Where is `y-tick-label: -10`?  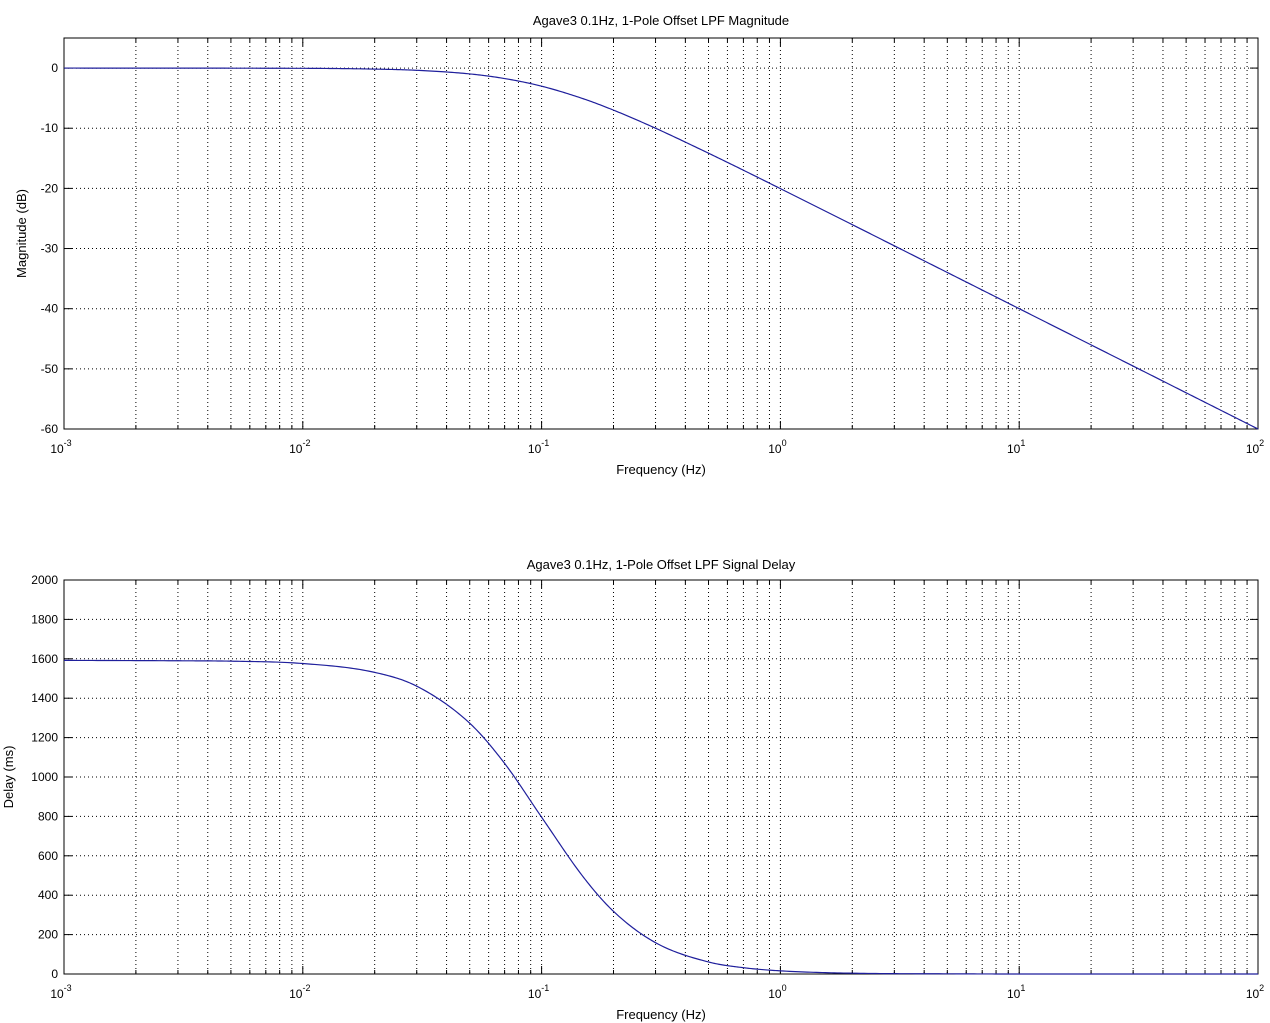 y-tick-label: -10 is located at coordinates (50, 128).